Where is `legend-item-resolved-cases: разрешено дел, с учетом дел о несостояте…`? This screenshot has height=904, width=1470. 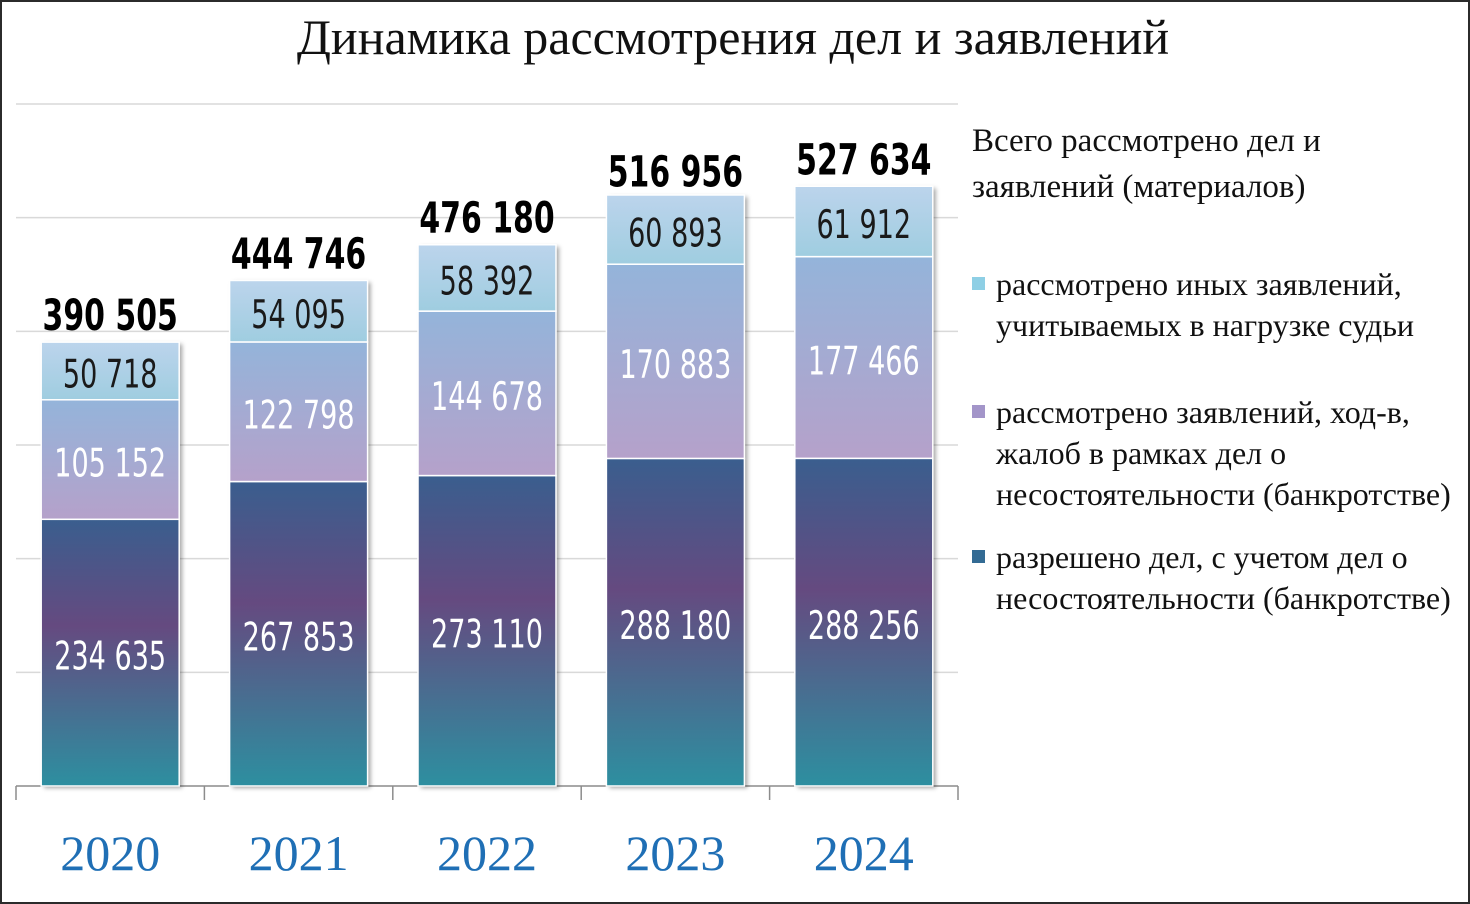 legend-item-resolved-cases: разрешено дел, с учетом дел о несостояте… is located at coordinates (1217, 578).